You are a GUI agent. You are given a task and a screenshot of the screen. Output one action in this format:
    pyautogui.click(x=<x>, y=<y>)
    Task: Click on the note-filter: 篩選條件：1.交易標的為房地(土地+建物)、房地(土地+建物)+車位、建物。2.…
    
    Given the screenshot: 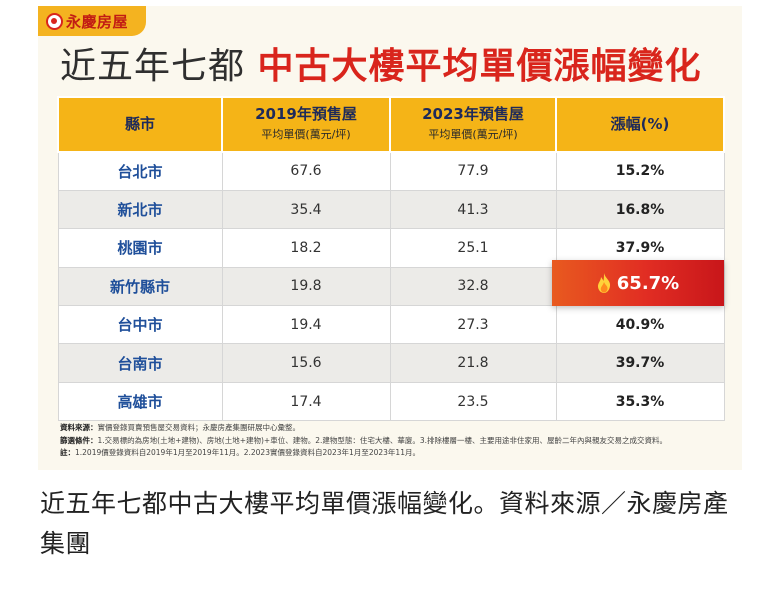 What is the action you would take?
    pyautogui.click(x=364, y=440)
    